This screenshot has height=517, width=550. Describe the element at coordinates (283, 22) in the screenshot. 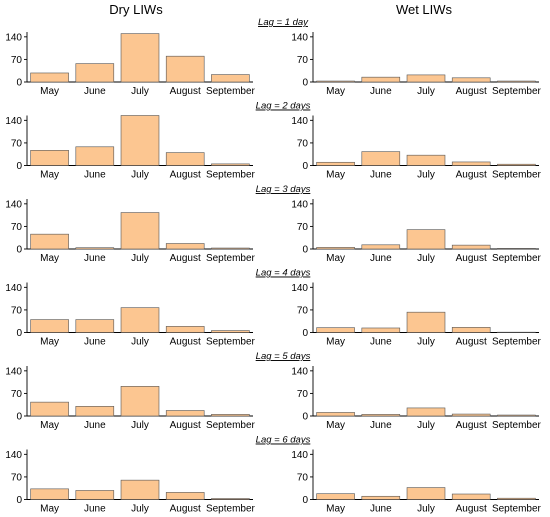

I see `lag-label: Lag = 1 day` at that location.